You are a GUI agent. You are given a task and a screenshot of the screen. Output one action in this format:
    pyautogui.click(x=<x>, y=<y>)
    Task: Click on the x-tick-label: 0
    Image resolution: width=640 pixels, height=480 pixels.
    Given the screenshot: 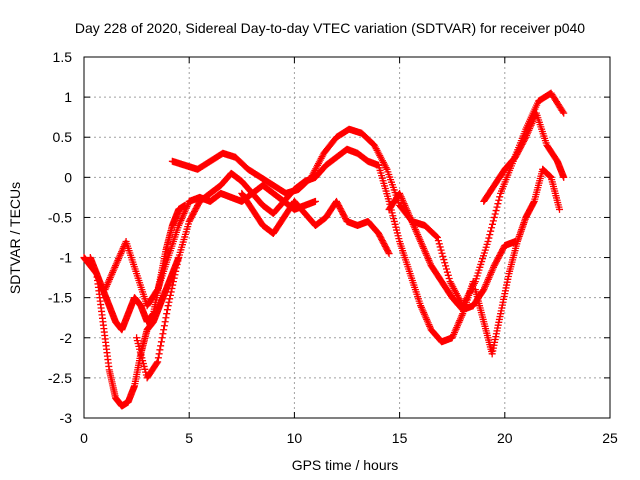 What is the action you would take?
    pyautogui.click(x=84, y=438)
    